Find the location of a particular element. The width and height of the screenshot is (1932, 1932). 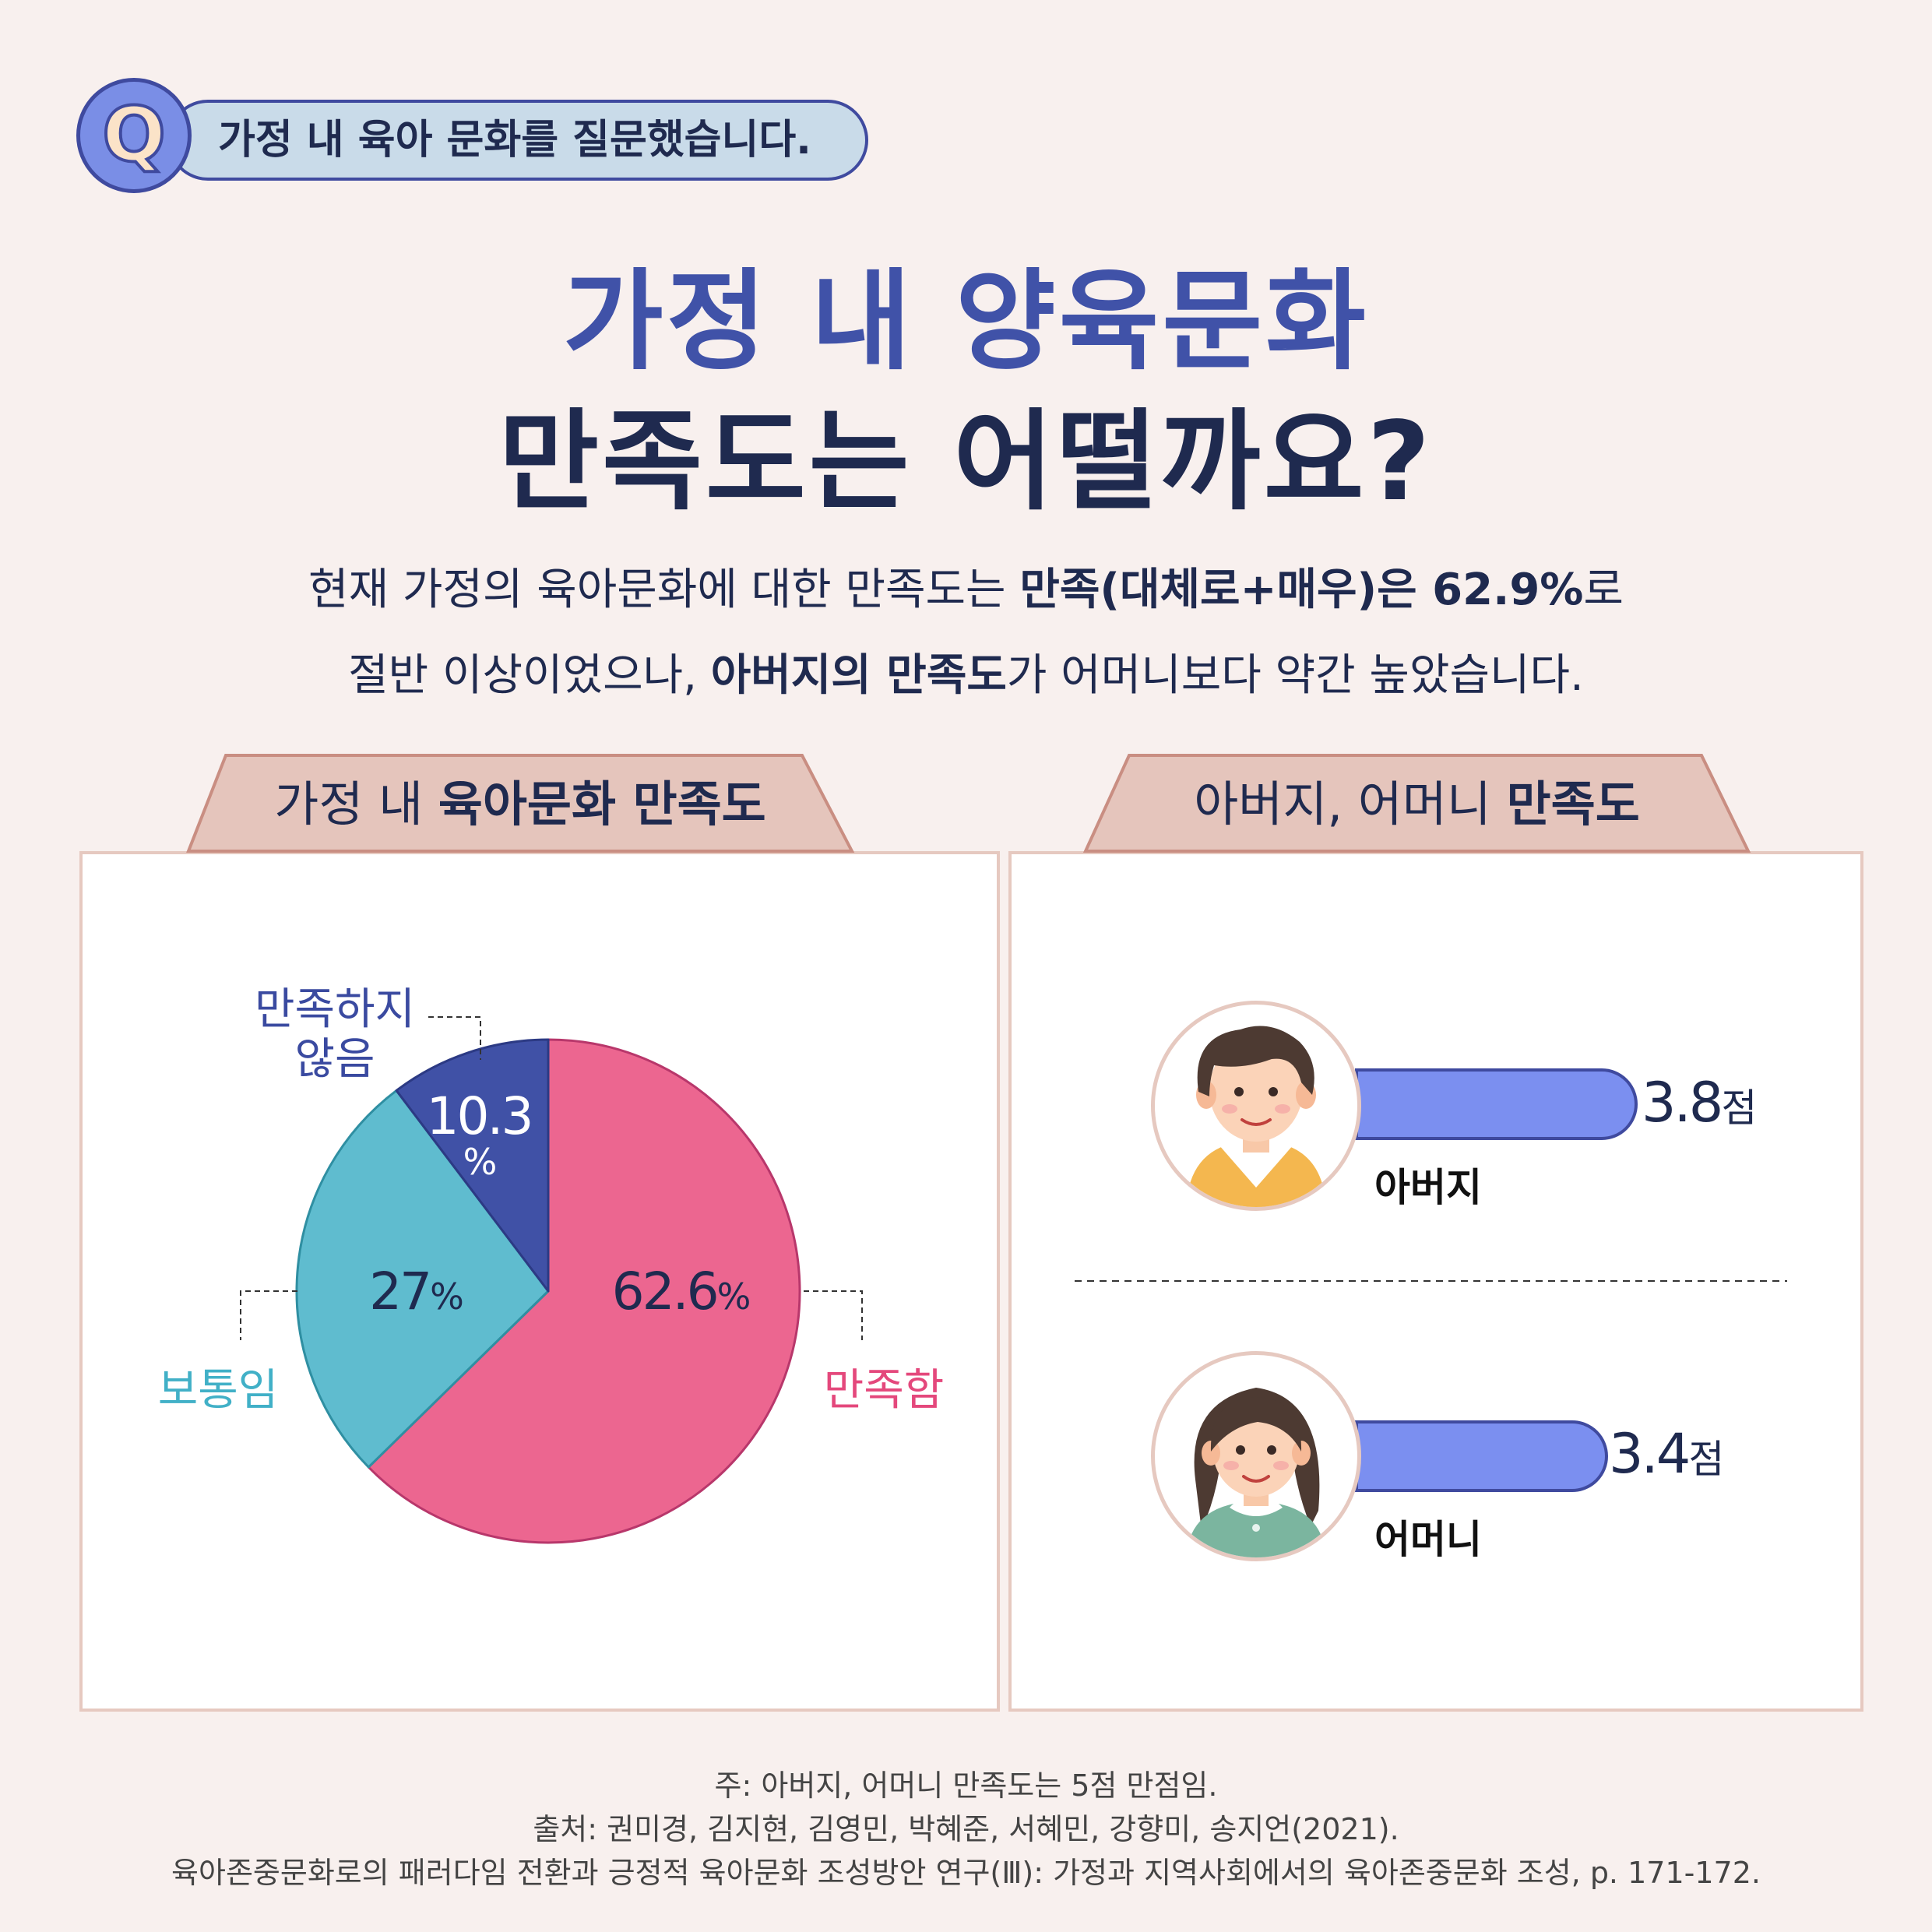

description-line1: 현재 가정의 육아문화에 대한 만족도는 만족(대체로+매우)은 62.9%로 is located at coordinates (966, 586).